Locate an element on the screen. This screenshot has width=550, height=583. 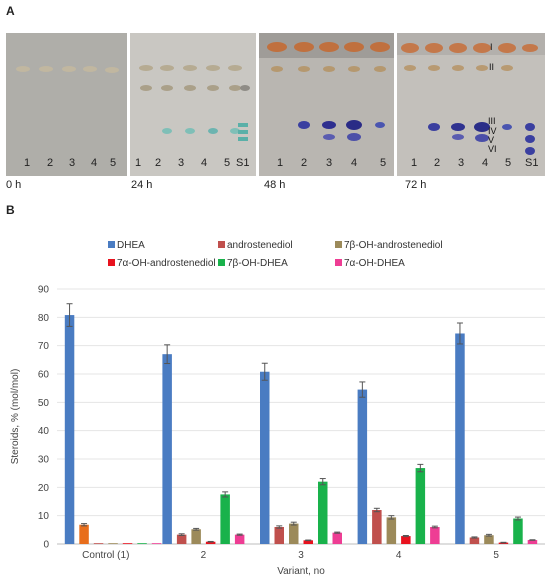
y-tick-label: 10 is located at coordinates (44, 516).